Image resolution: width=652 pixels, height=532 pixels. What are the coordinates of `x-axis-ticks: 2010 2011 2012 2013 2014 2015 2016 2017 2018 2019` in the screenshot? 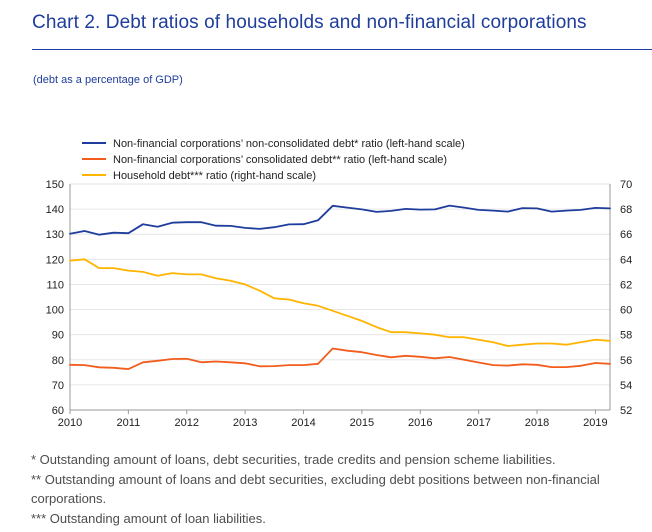 It's located at (333, 419).